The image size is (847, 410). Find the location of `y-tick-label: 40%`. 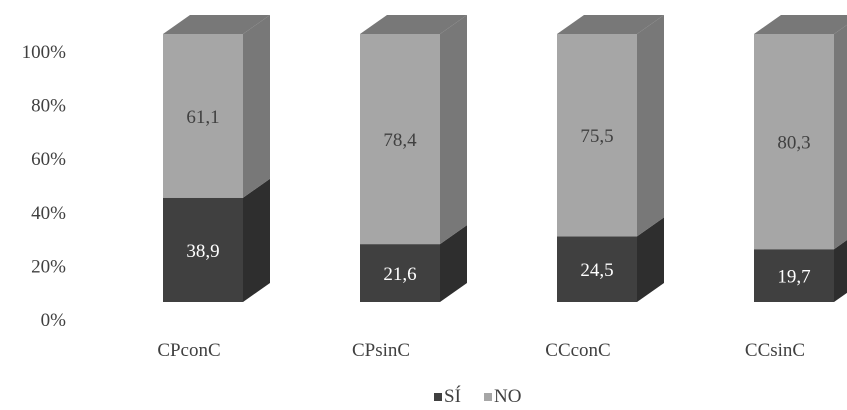

y-tick-label: 40% is located at coordinates (48, 213).